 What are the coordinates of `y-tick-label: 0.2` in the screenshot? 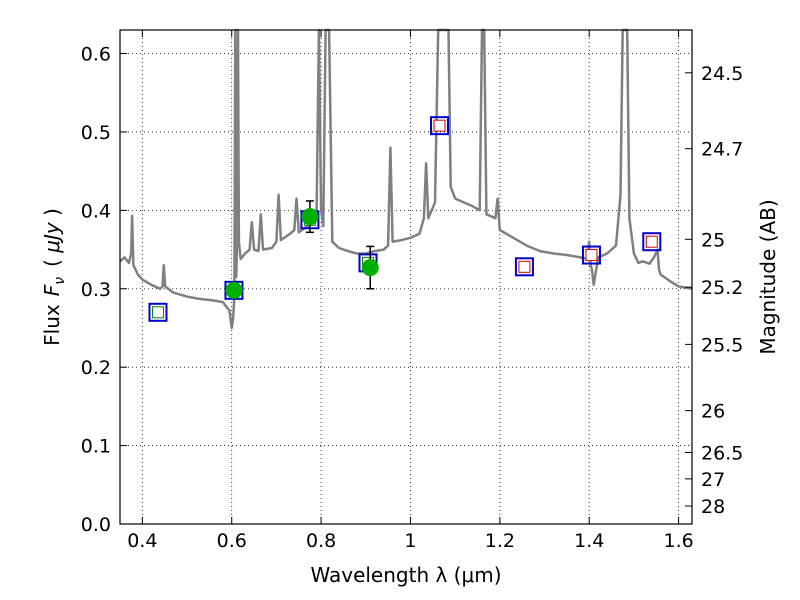 It's located at (96, 368).